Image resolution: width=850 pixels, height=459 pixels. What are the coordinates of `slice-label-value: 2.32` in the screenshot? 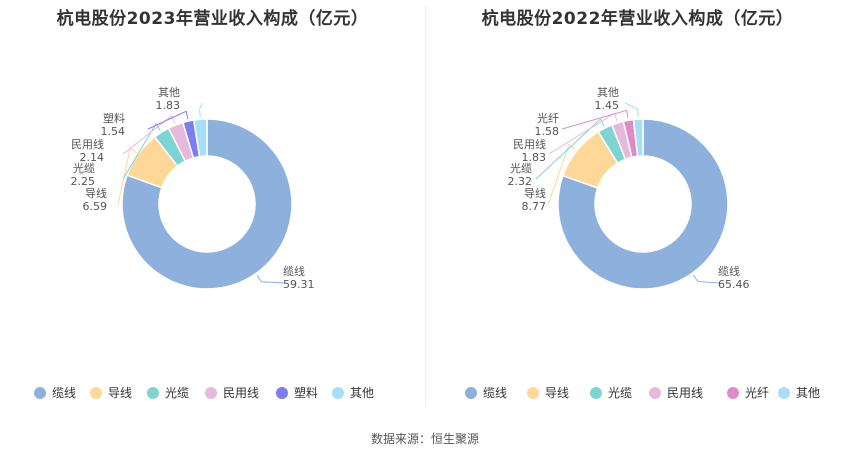 It's located at (520, 181).